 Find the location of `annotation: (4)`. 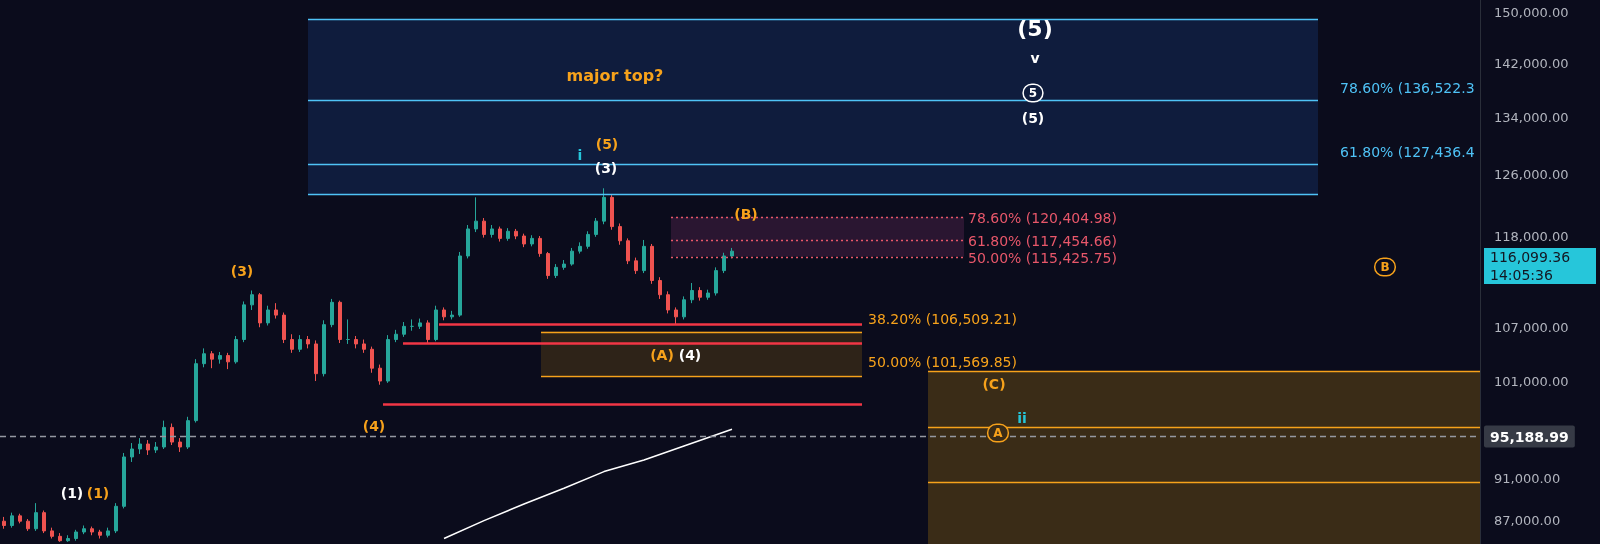

annotation: (4) is located at coordinates (690, 355).